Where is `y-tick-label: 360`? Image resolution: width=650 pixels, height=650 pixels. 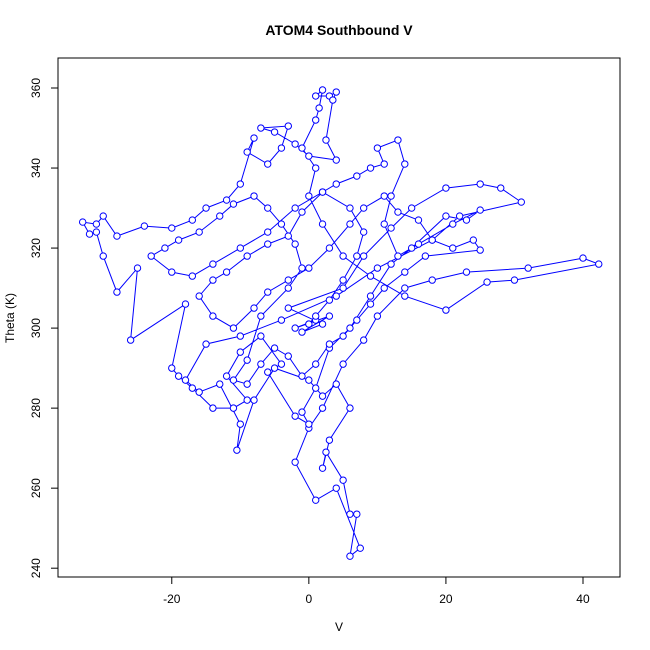 y-tick-label: 360 is located at coordinates (36, 88).